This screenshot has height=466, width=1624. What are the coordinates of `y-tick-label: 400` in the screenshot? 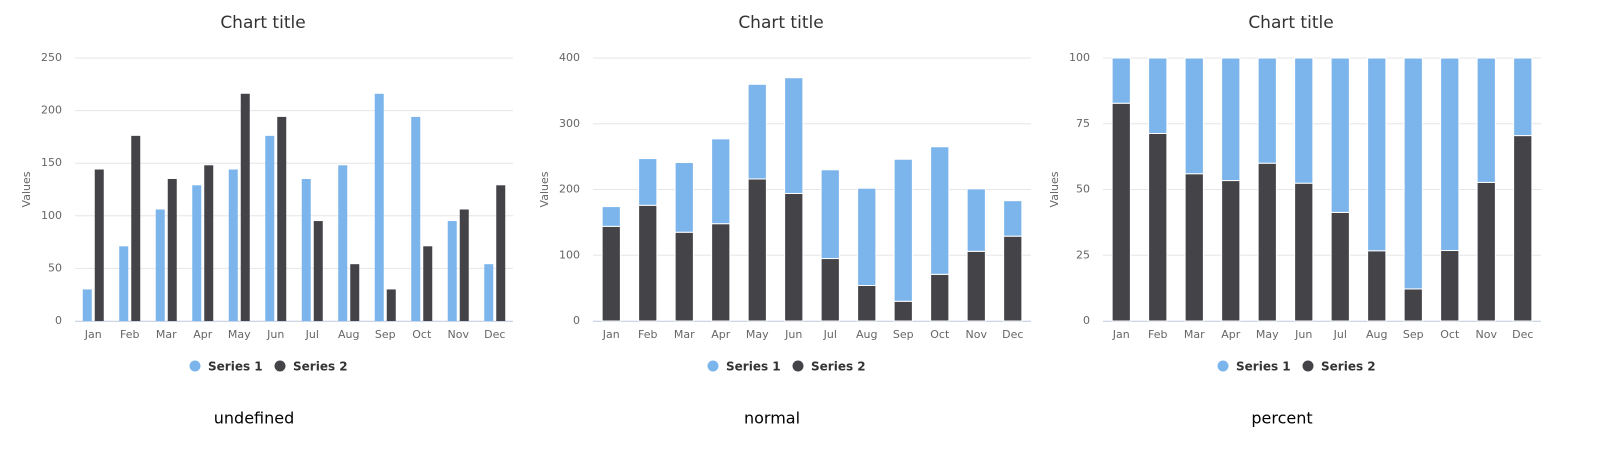 It's located at (569, 57).